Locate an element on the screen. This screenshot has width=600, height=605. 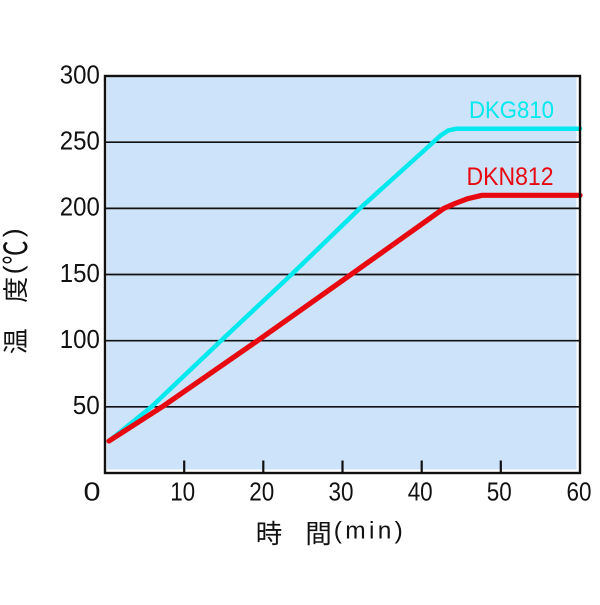
svg-text: 100 is located at coordinates (80, 339).